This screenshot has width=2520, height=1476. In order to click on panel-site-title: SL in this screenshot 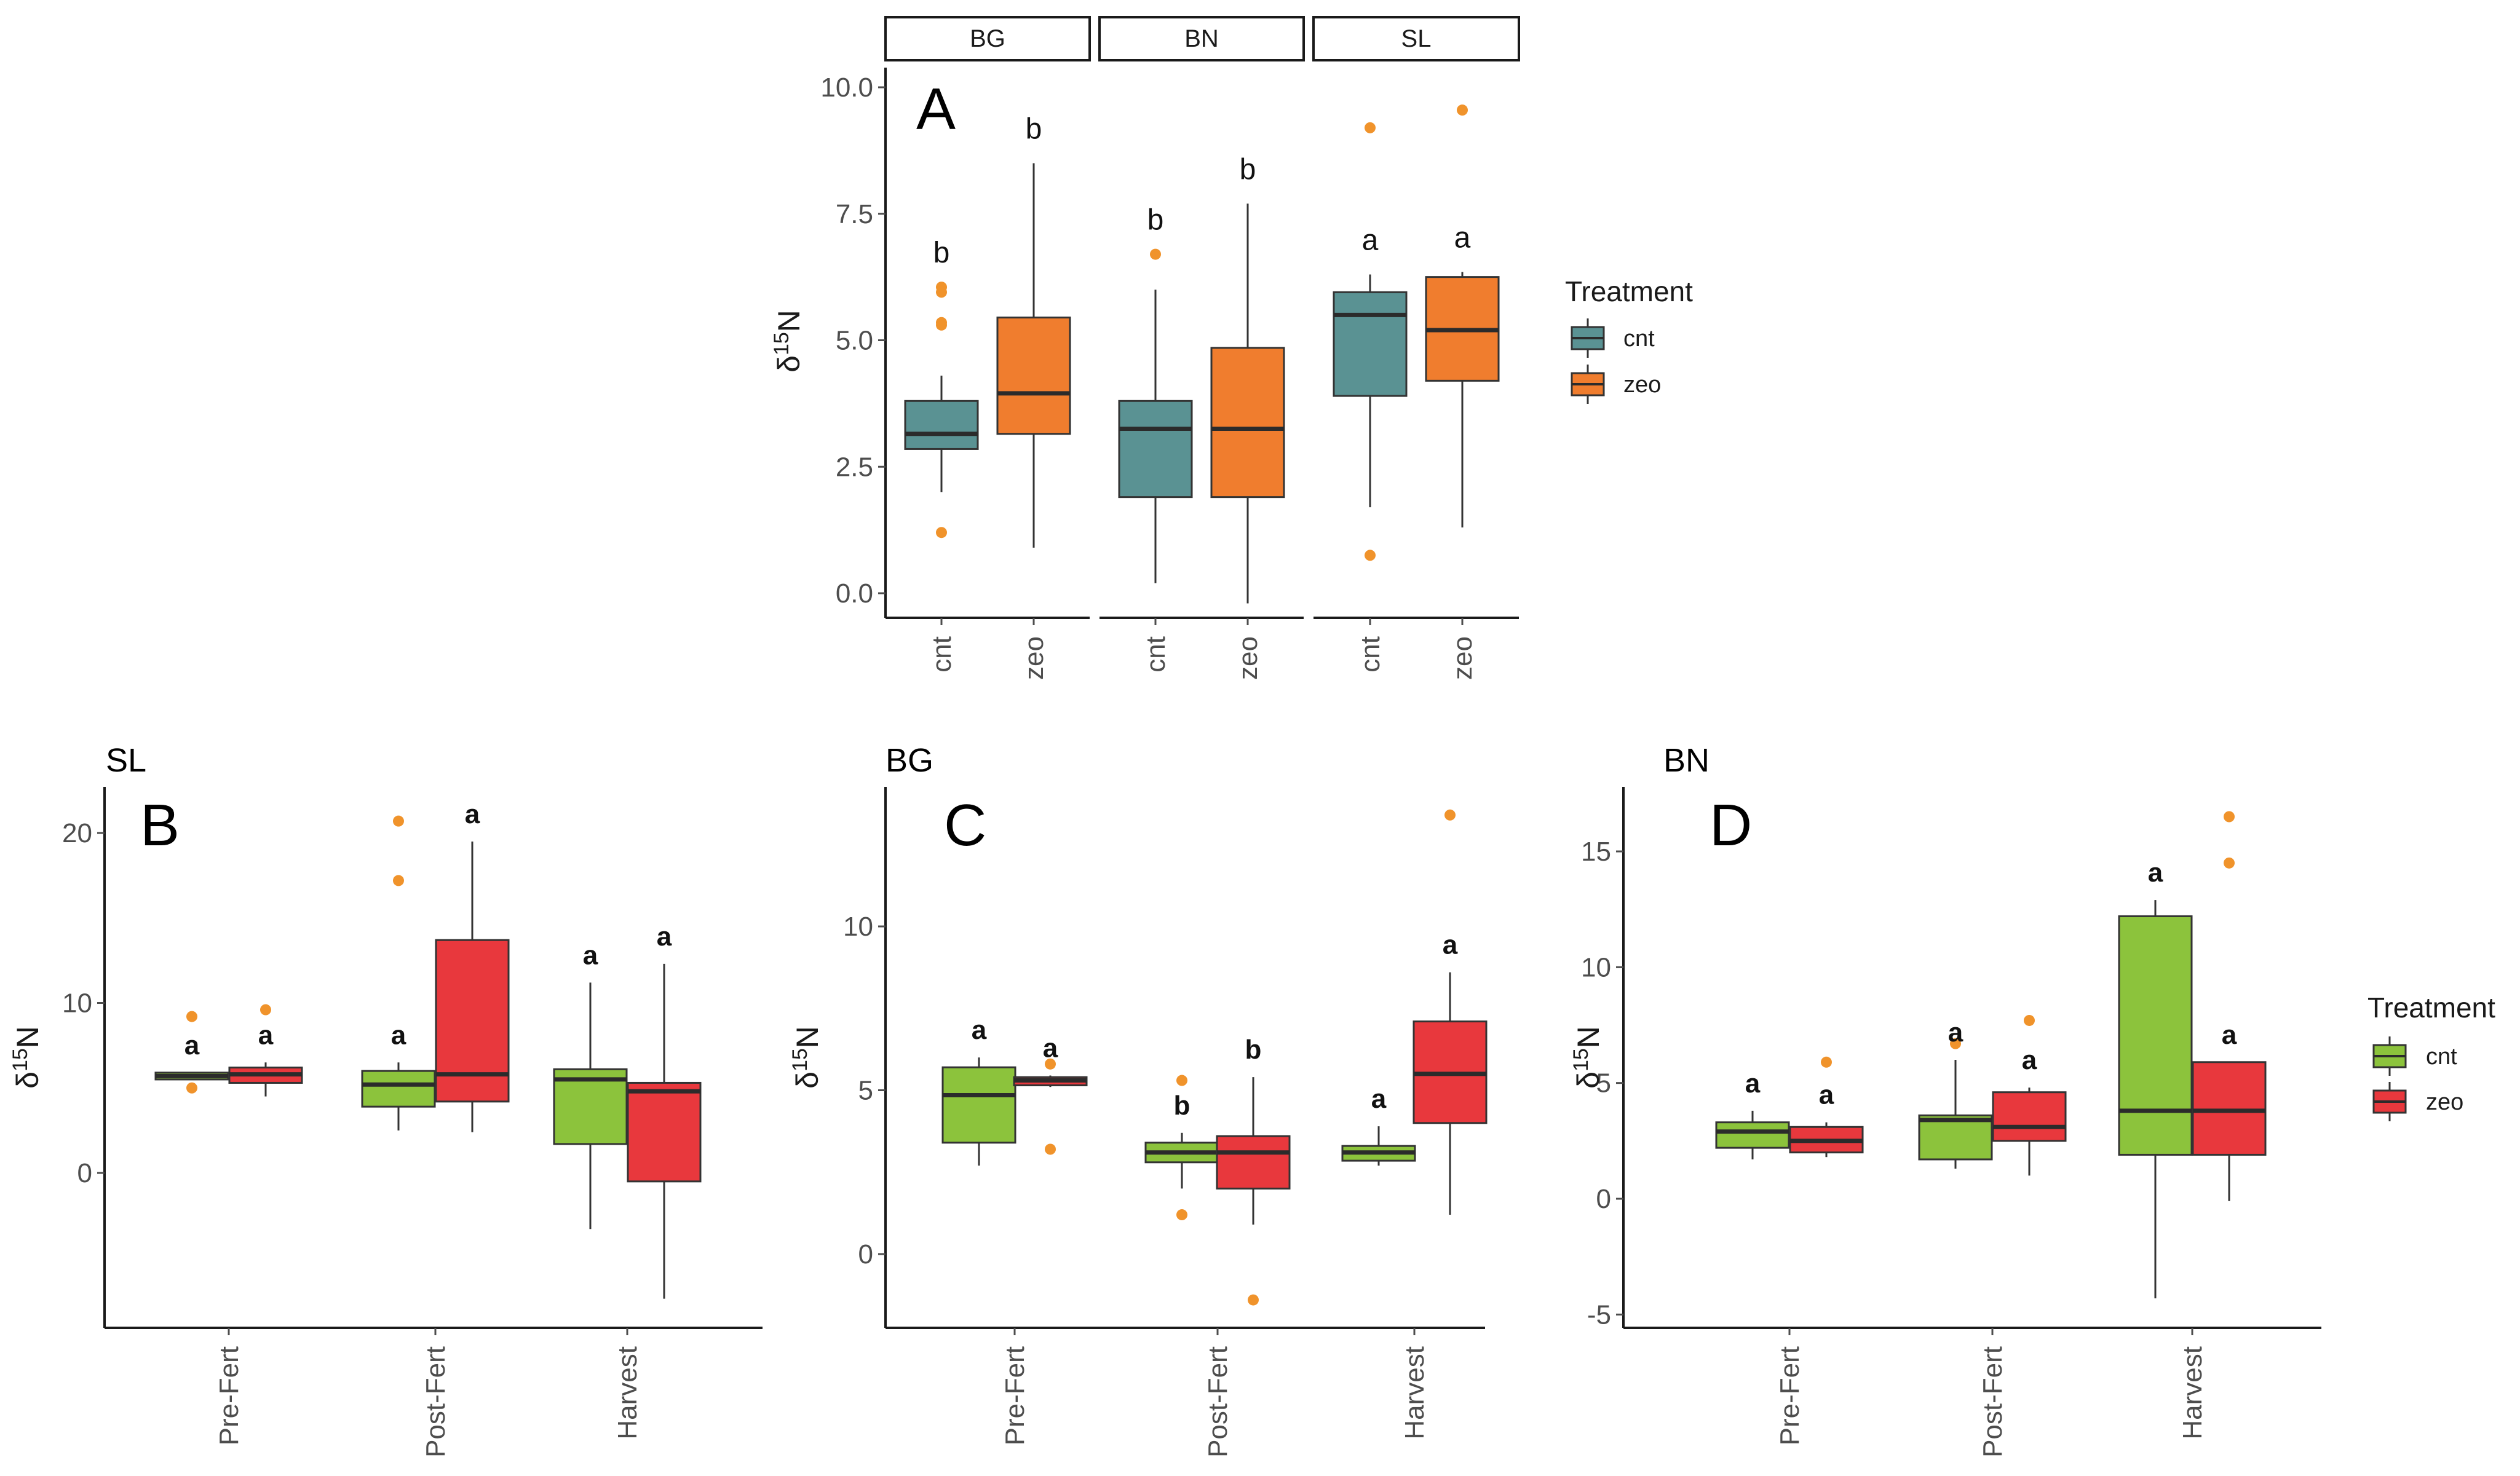, I will do `click(126, 760)`.